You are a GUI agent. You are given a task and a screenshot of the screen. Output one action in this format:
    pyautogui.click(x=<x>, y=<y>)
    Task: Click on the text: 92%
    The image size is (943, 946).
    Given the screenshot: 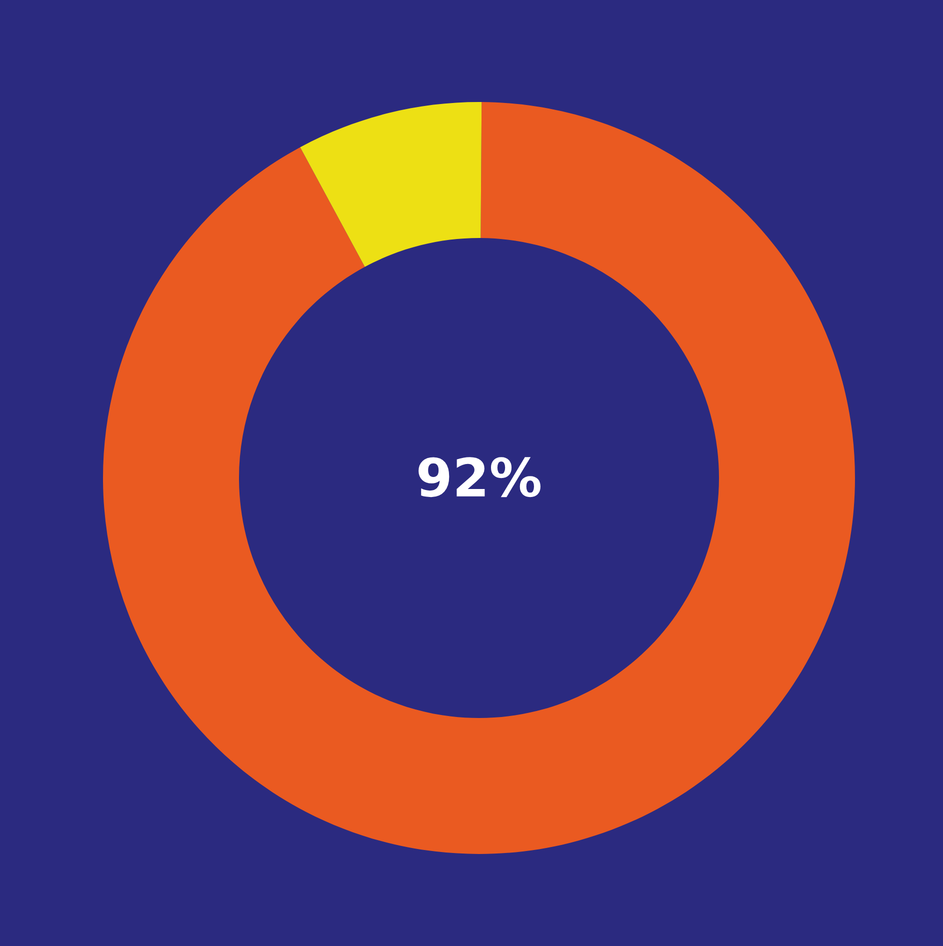 What is the action you would take?
    pyautogui.click(x=479, y=477)
    